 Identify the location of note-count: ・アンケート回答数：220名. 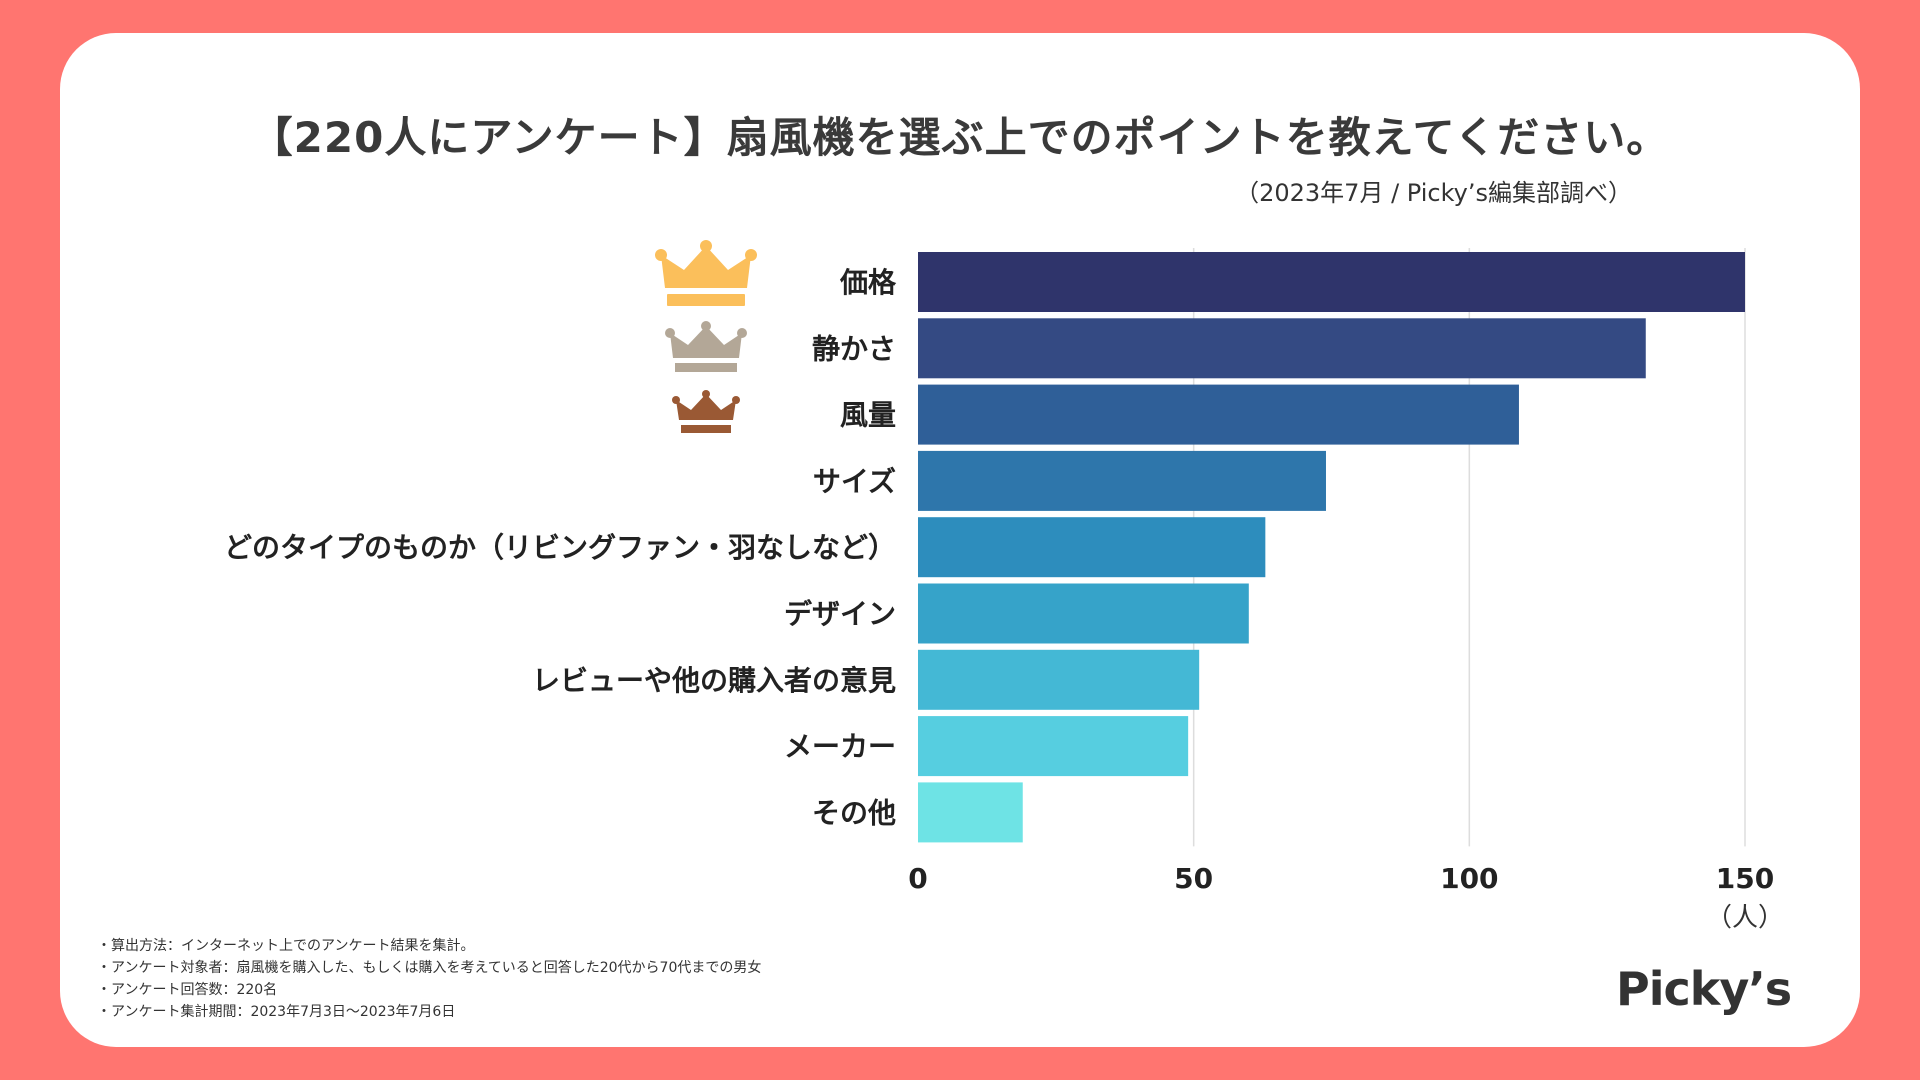
(187, 990).